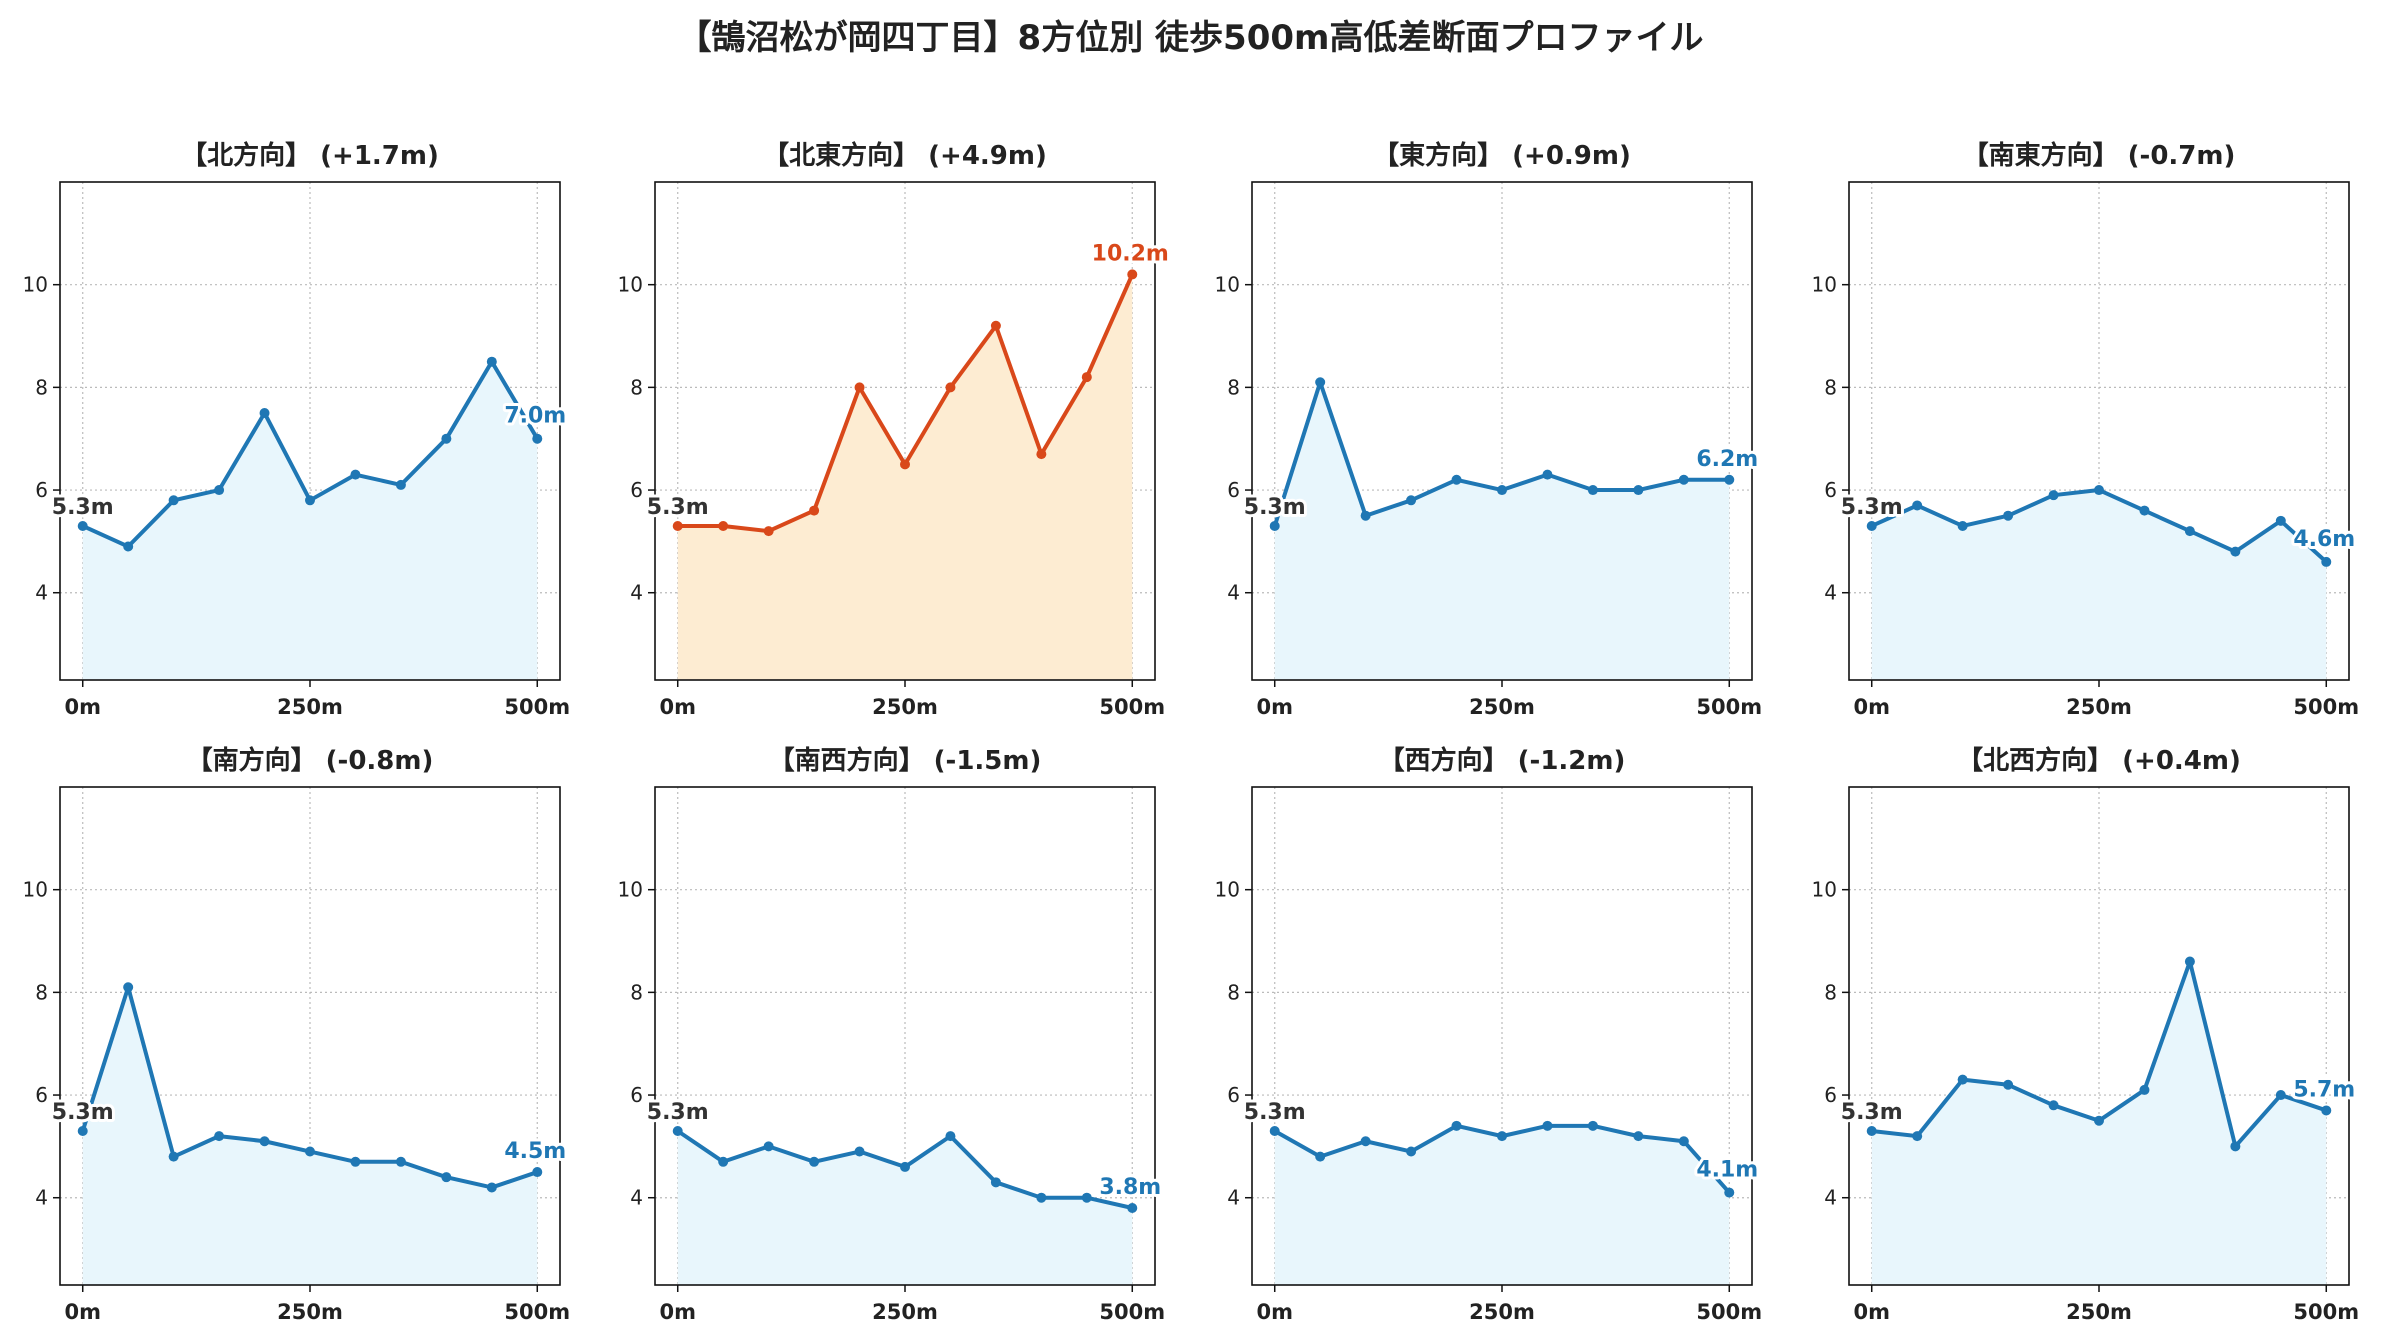  What do you see at coordinates (1727, 459) in the screenshot?
I see `end-value-label: 6.2m` at bounding box center [1727, 459].